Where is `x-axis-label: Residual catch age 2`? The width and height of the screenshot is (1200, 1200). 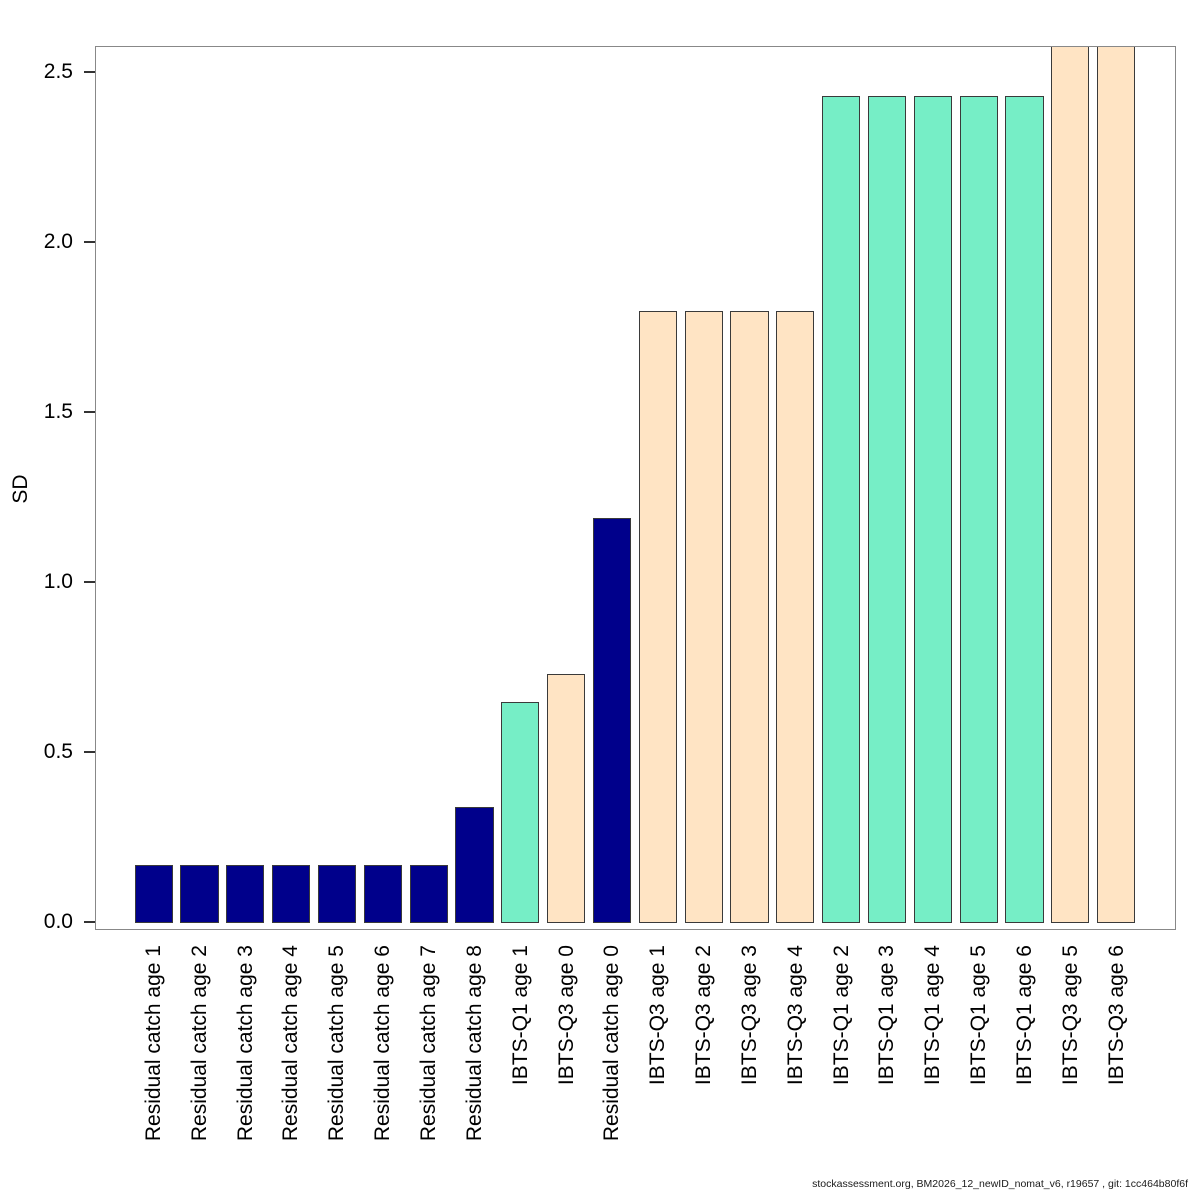 x-axis-label: Residual catch age 2 is located at coordinates (199, 1043).